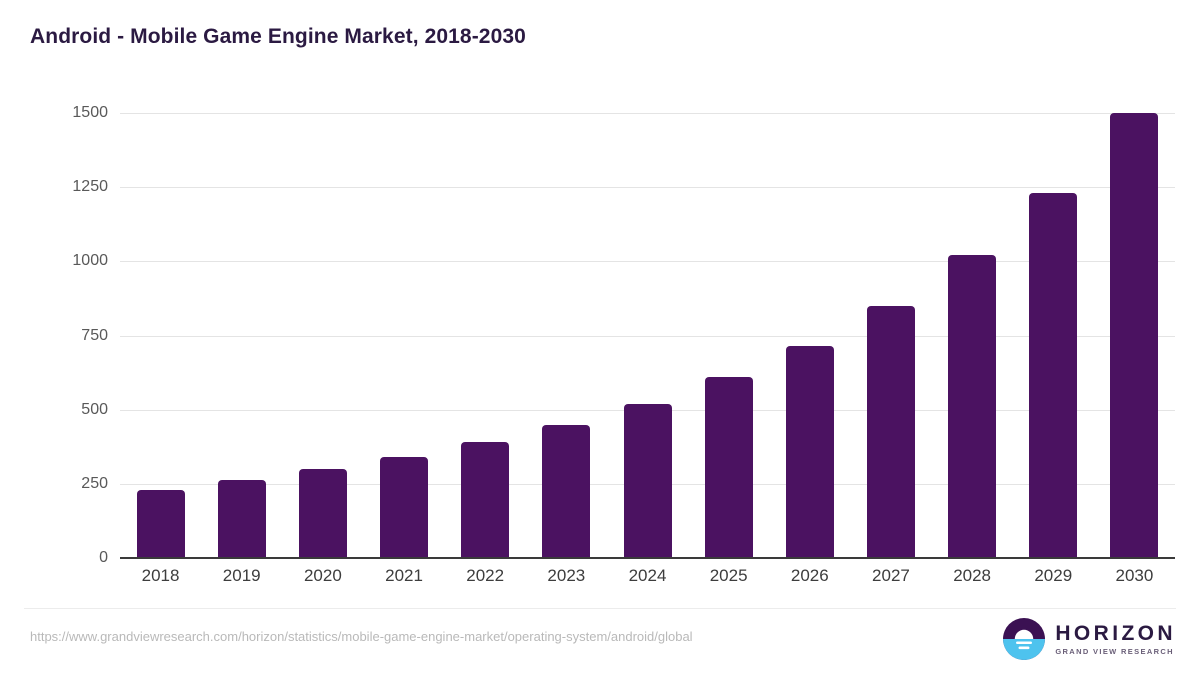 Image resolution: width=1200 pixels, height=675 pixels. I want to click on logo-tagline: GRAND VIEW RESEARCH, so click(1114, 651).